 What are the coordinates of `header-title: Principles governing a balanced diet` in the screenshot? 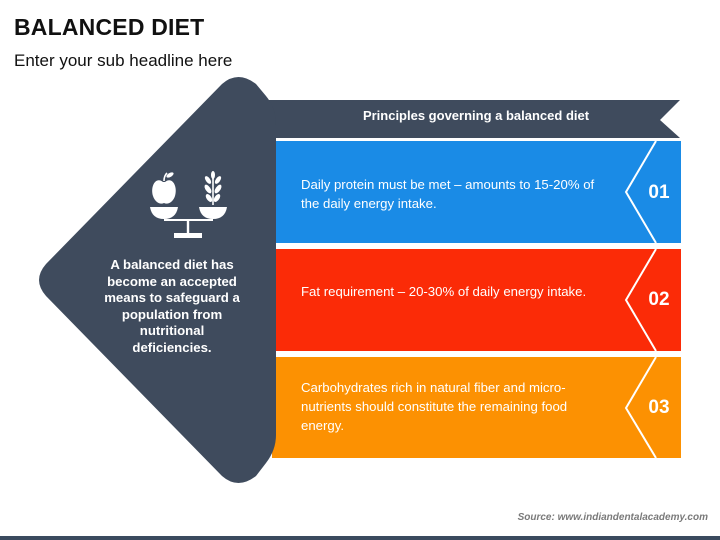 It's located at (476, 115).